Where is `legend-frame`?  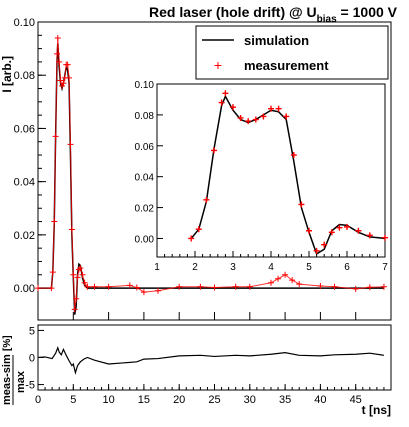 legend-frame is located at coordinates (292, 52).